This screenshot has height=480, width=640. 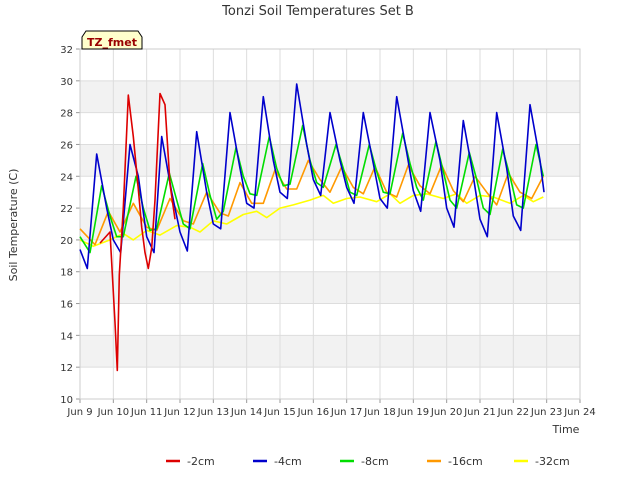 What do you see at coordinates (66, 400) in the screenshot?
I see `y-tick-label: 10` at bounding box center [66, 400].